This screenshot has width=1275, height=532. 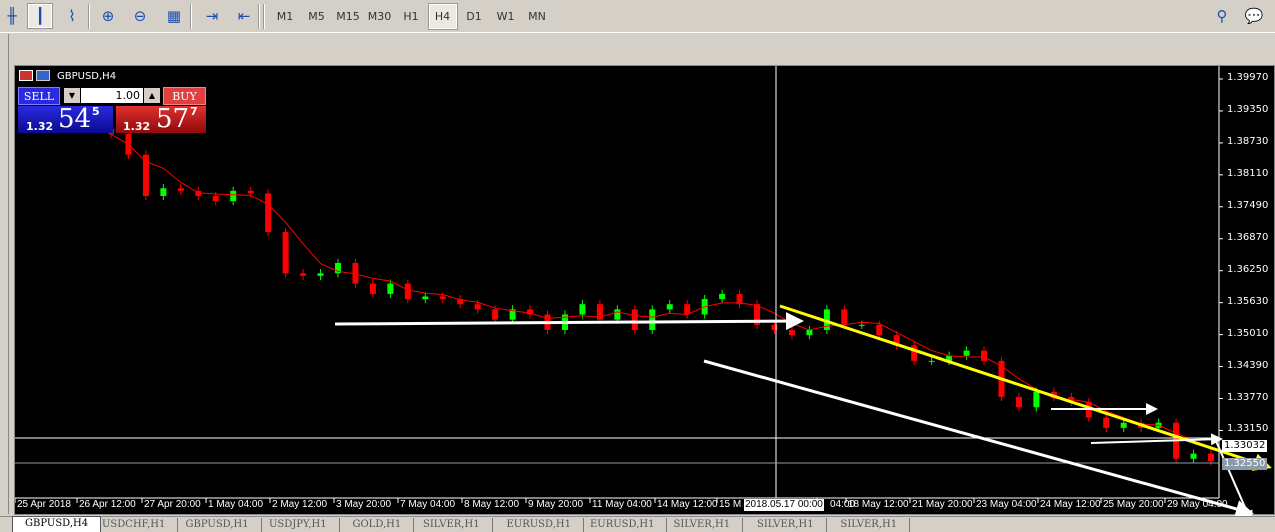 What do you see at coordinates (428, 504) in the screenshot?
I see `time-label: 7 May 04:00` at bounding box center [428, 504].